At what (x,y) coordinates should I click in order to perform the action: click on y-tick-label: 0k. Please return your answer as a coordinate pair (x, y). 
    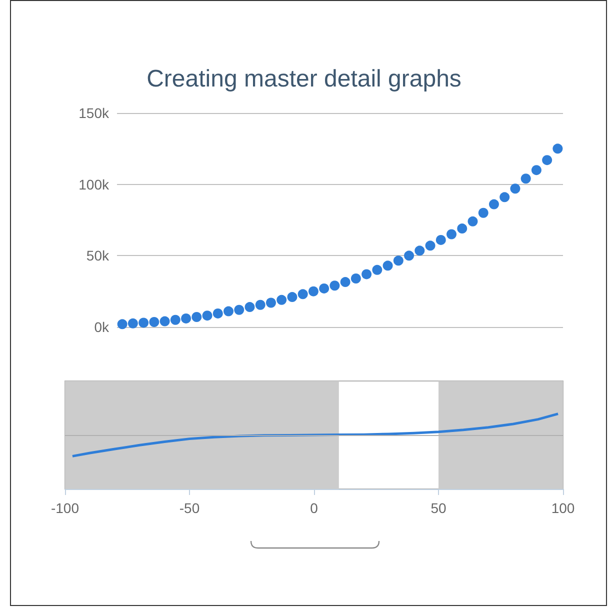
    Looking at the image, I should click on (102, 327).